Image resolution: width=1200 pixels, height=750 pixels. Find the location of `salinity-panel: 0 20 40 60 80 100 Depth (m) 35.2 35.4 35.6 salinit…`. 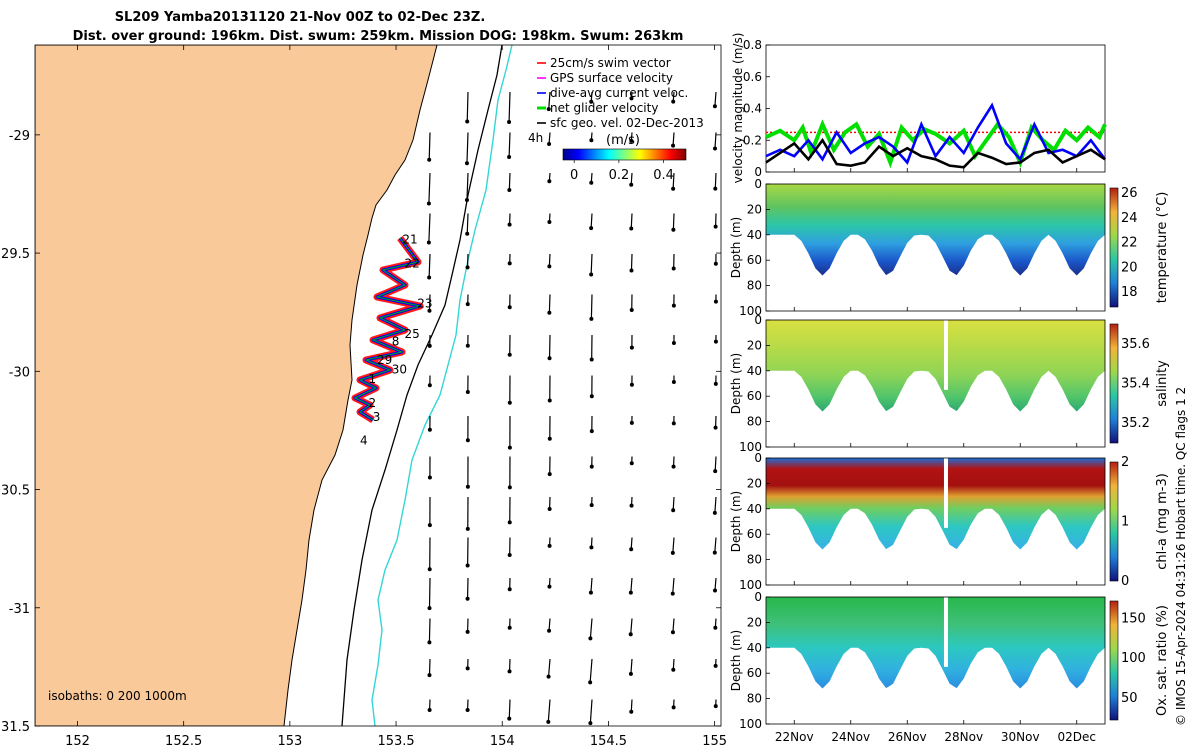

salinity-panel: 0 20 40 60 80 100 Depth (m) 35.2 35.4 35.6 salinit… is located at coordinates (949, 383).